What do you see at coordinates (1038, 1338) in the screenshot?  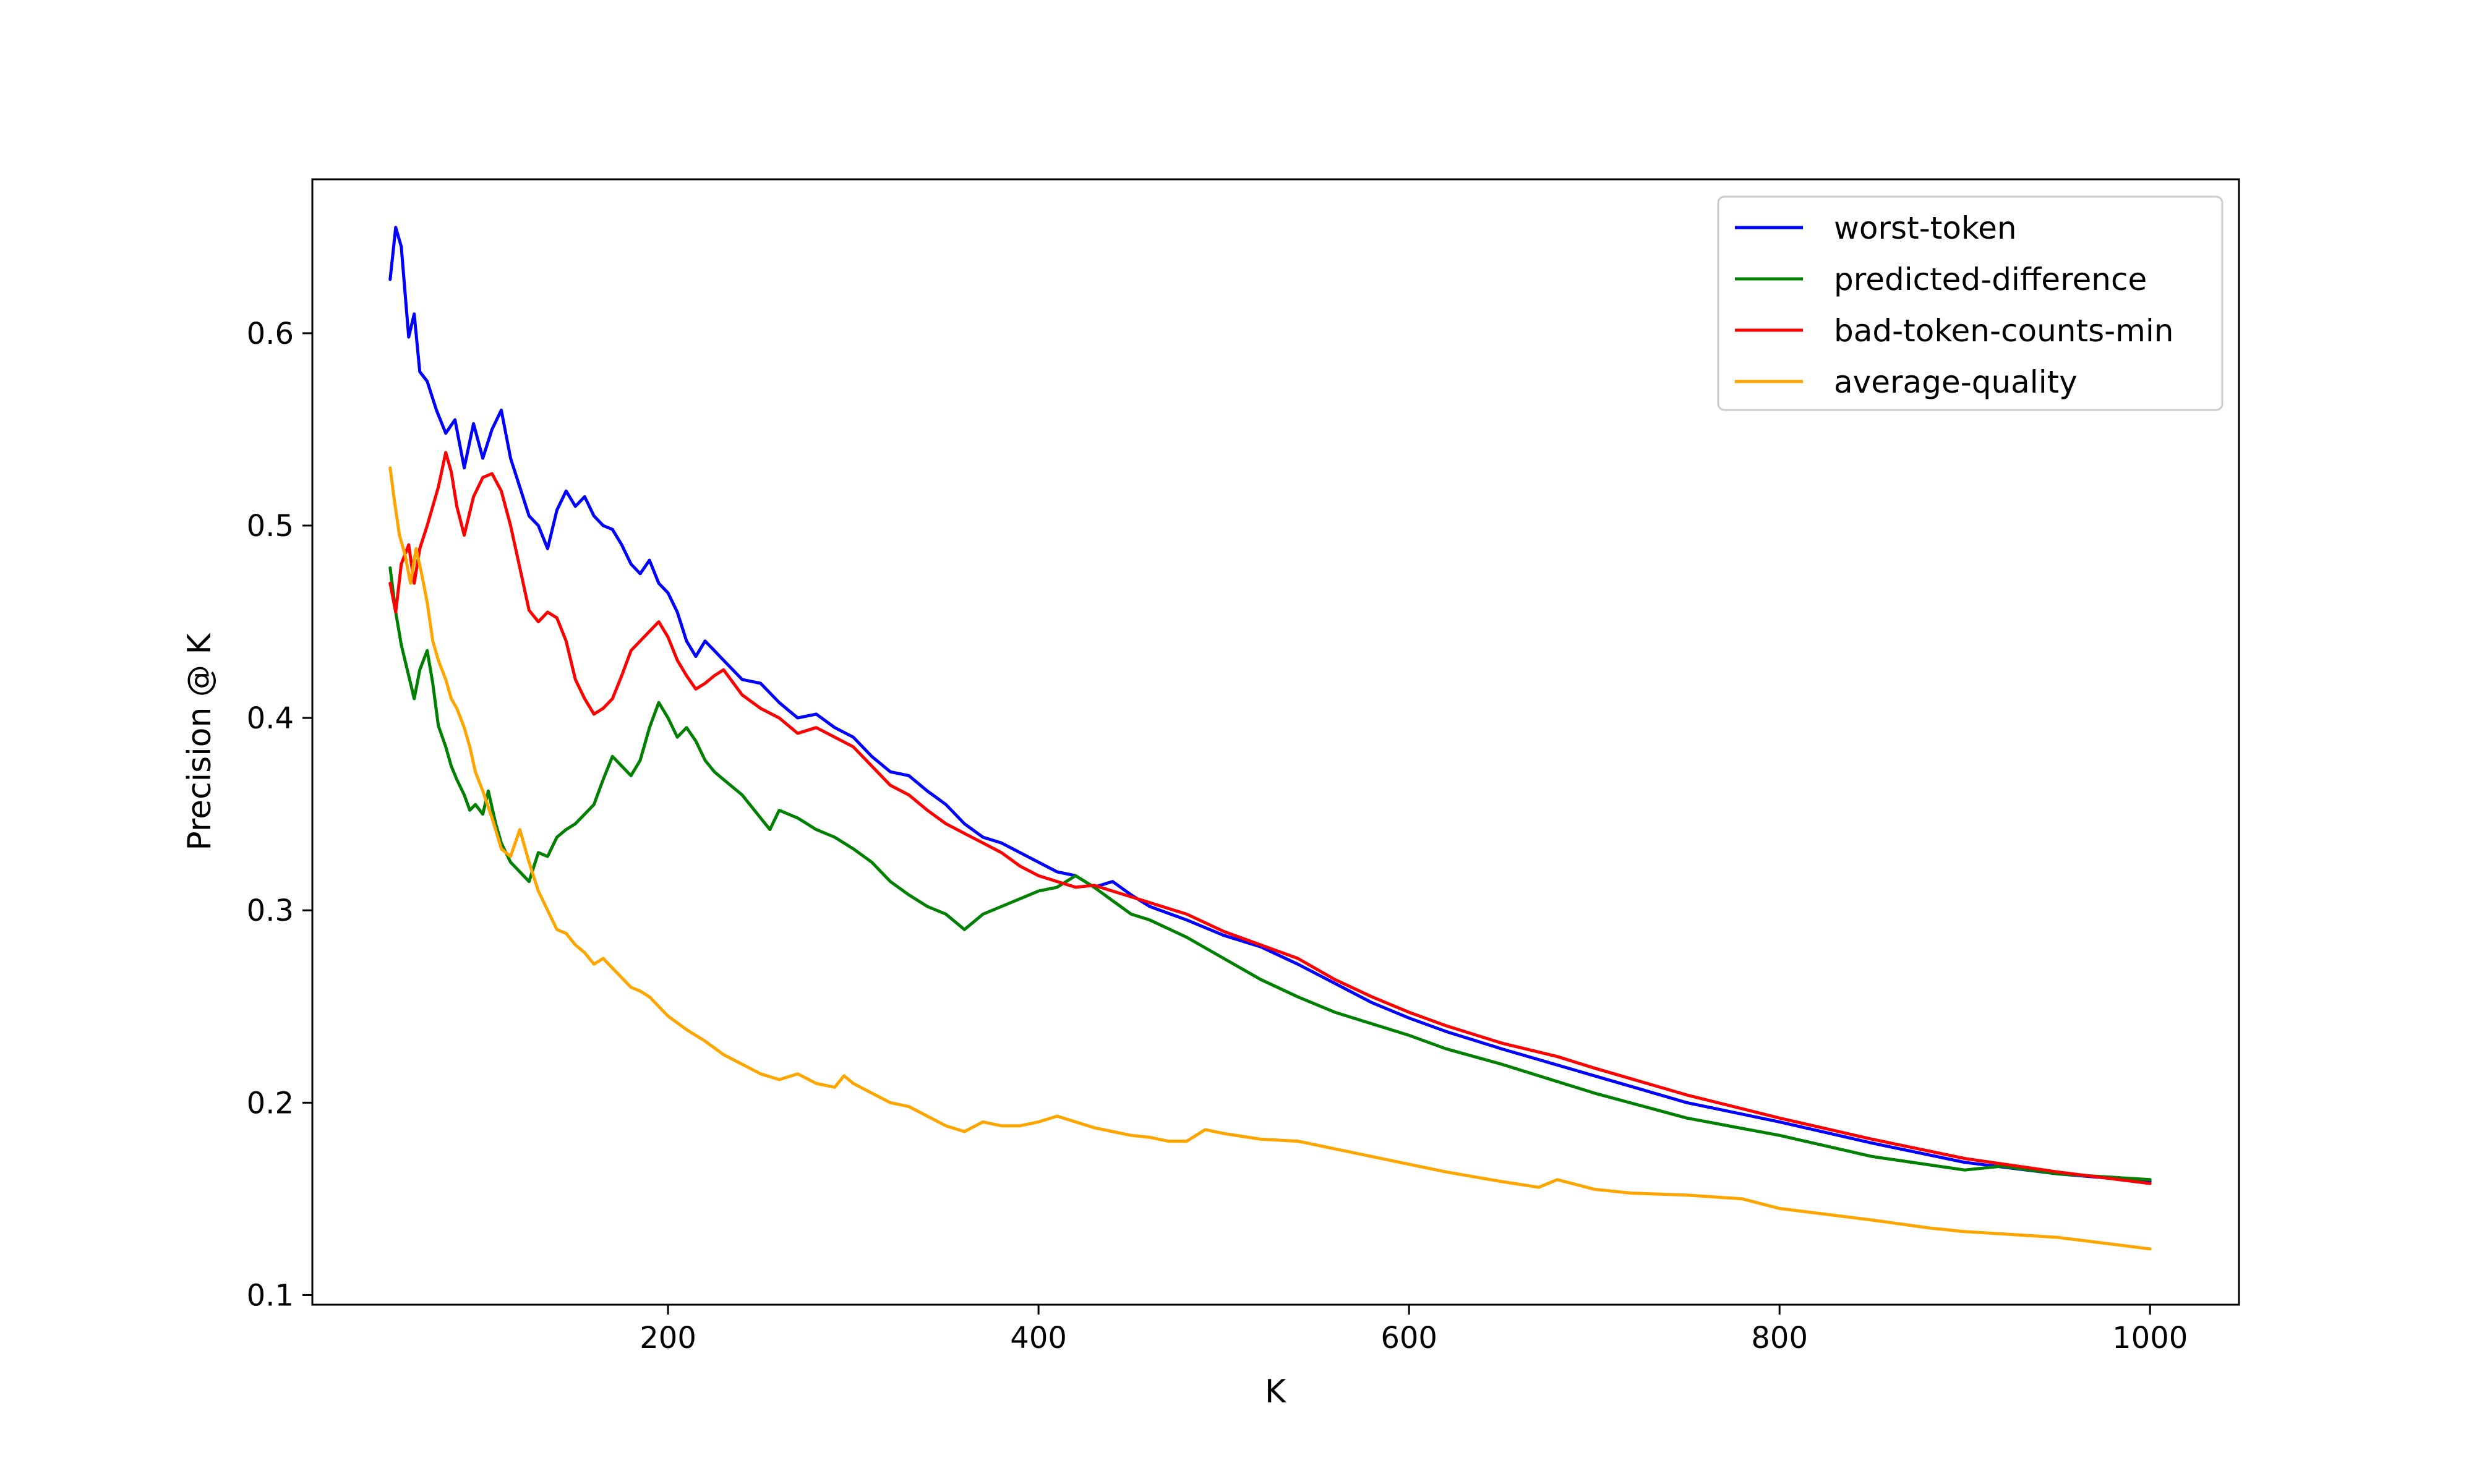 I see `x-tick-label: 400` at bounding box center [1038, 1338].